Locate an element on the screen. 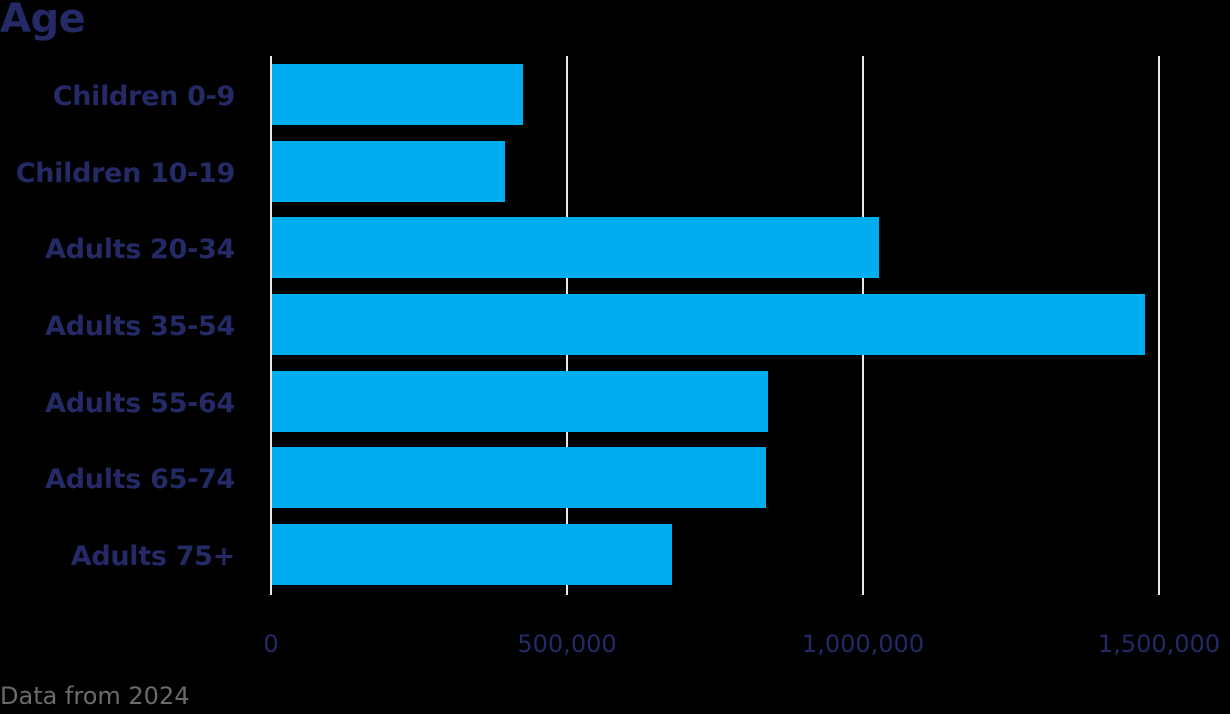  x-tick-label: 1,000,000 is located at coordinates (863, 644).